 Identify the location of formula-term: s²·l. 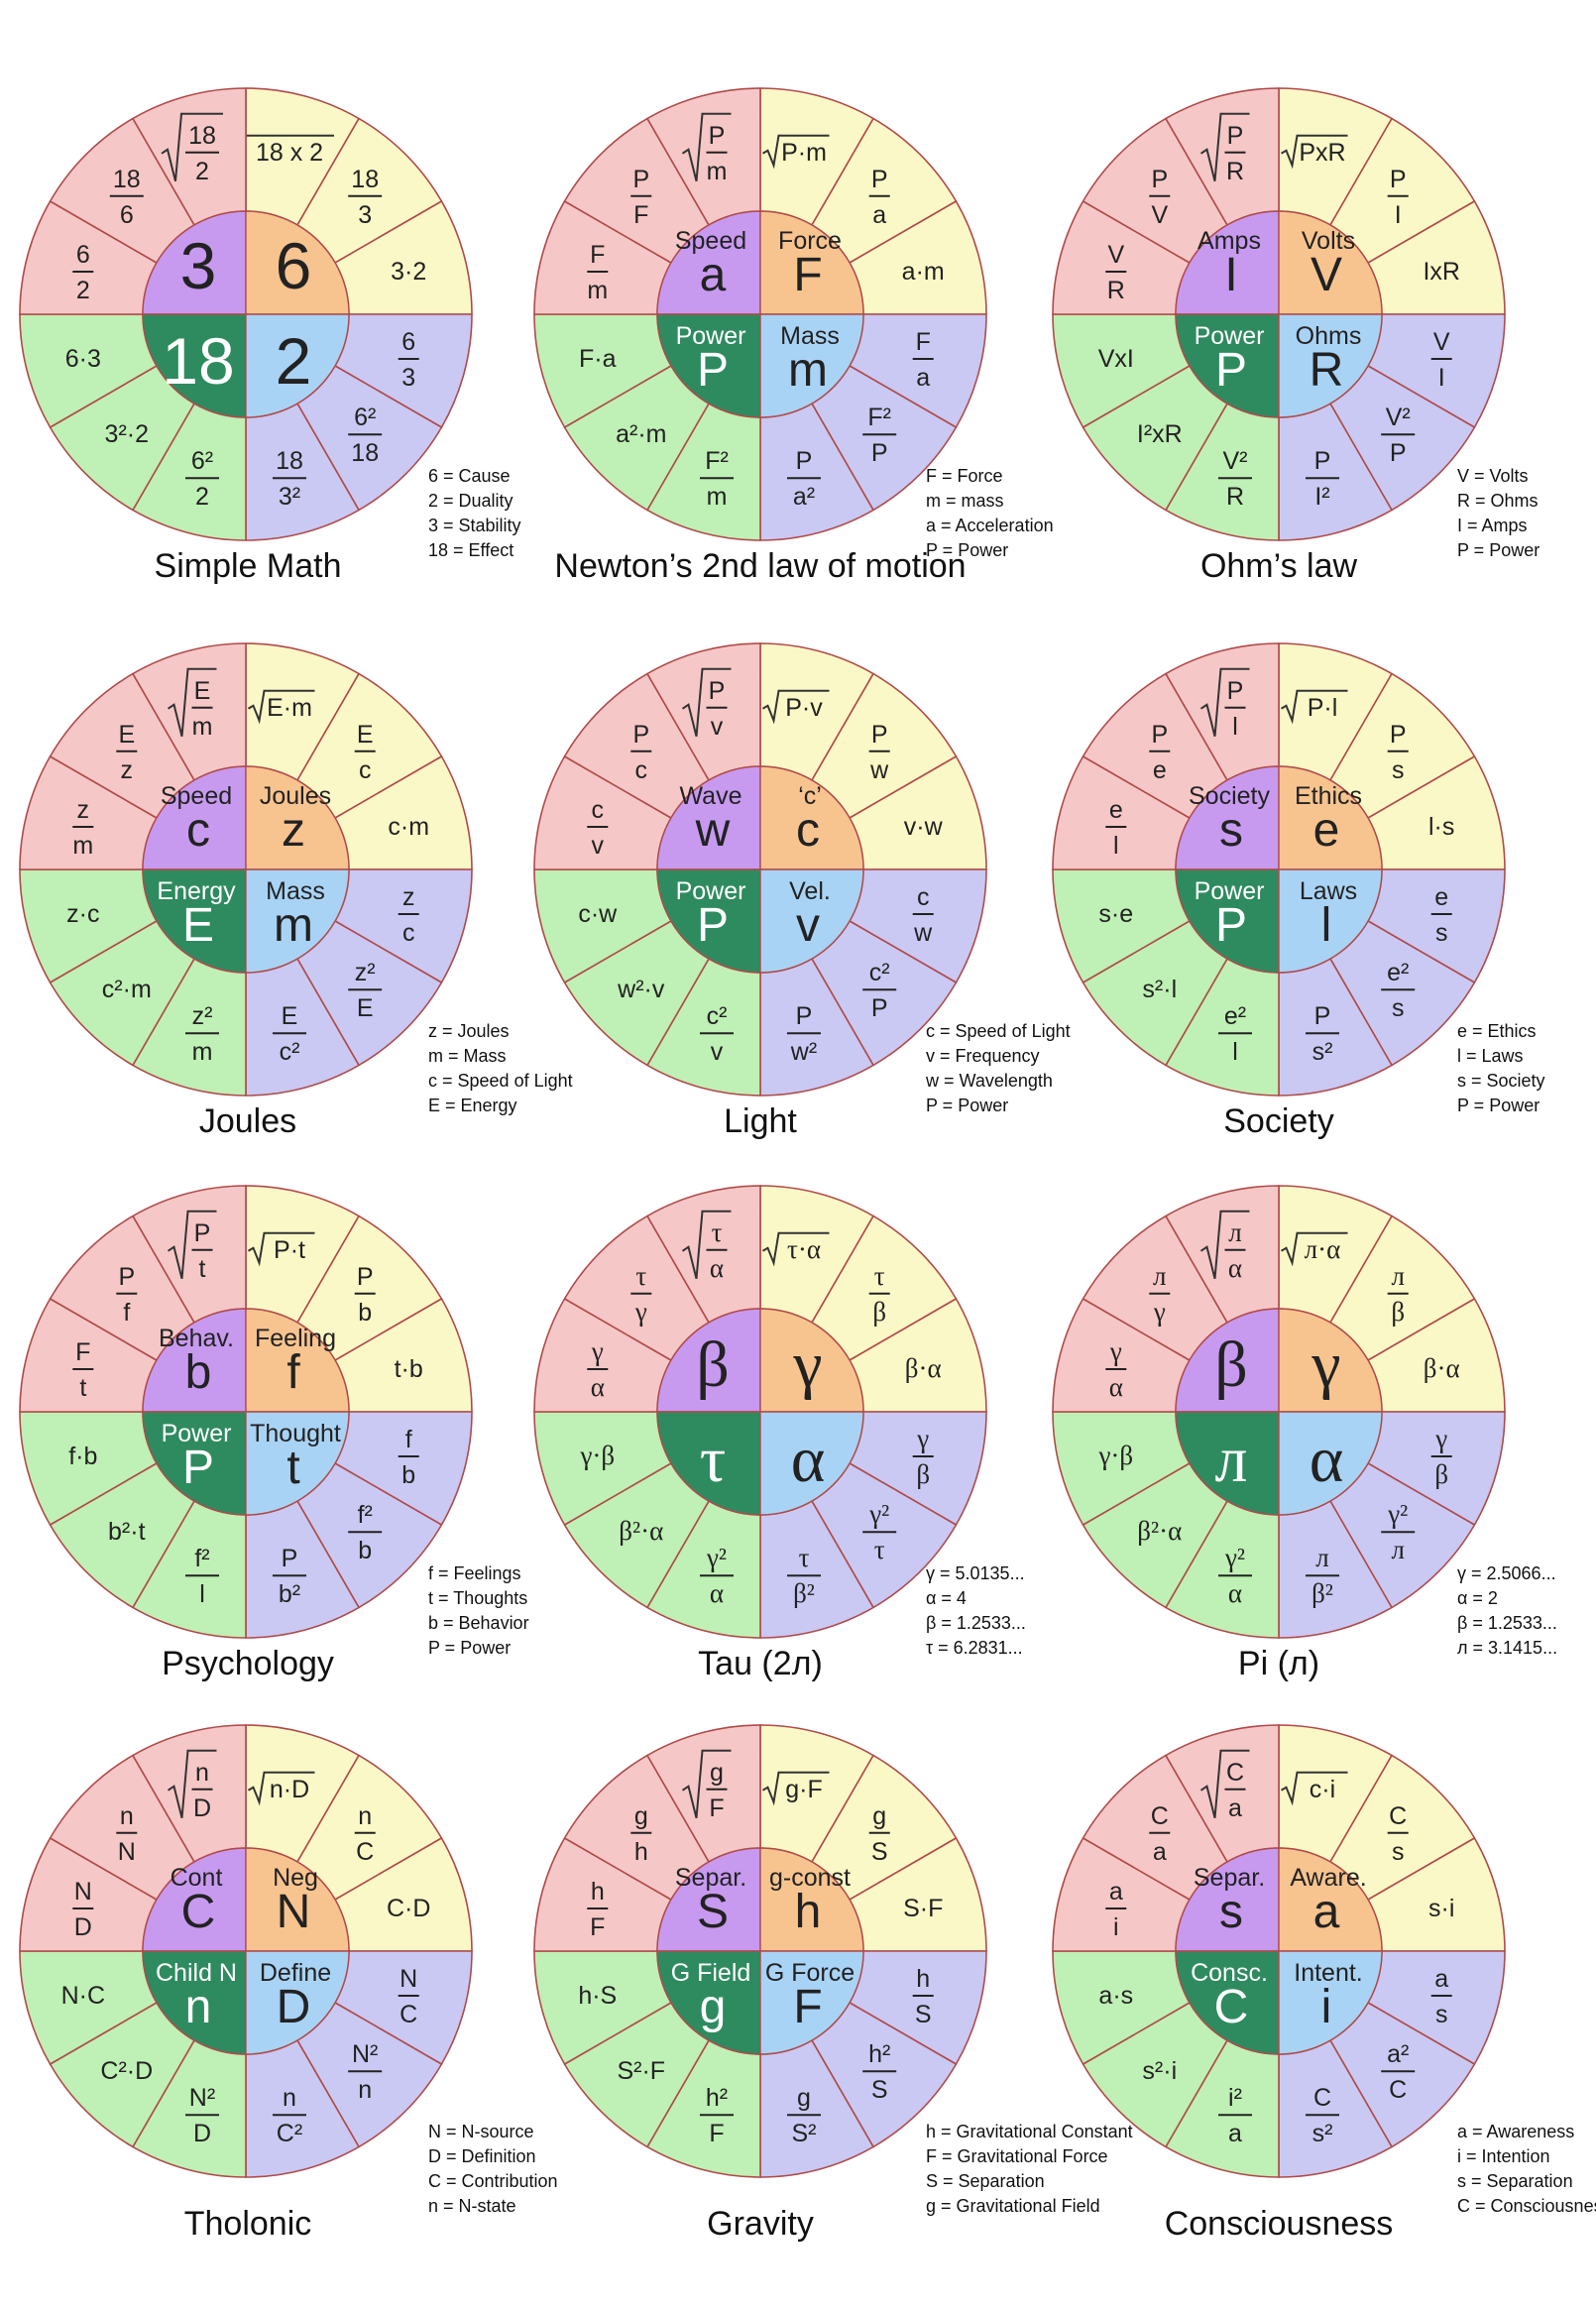
(1159, 989).